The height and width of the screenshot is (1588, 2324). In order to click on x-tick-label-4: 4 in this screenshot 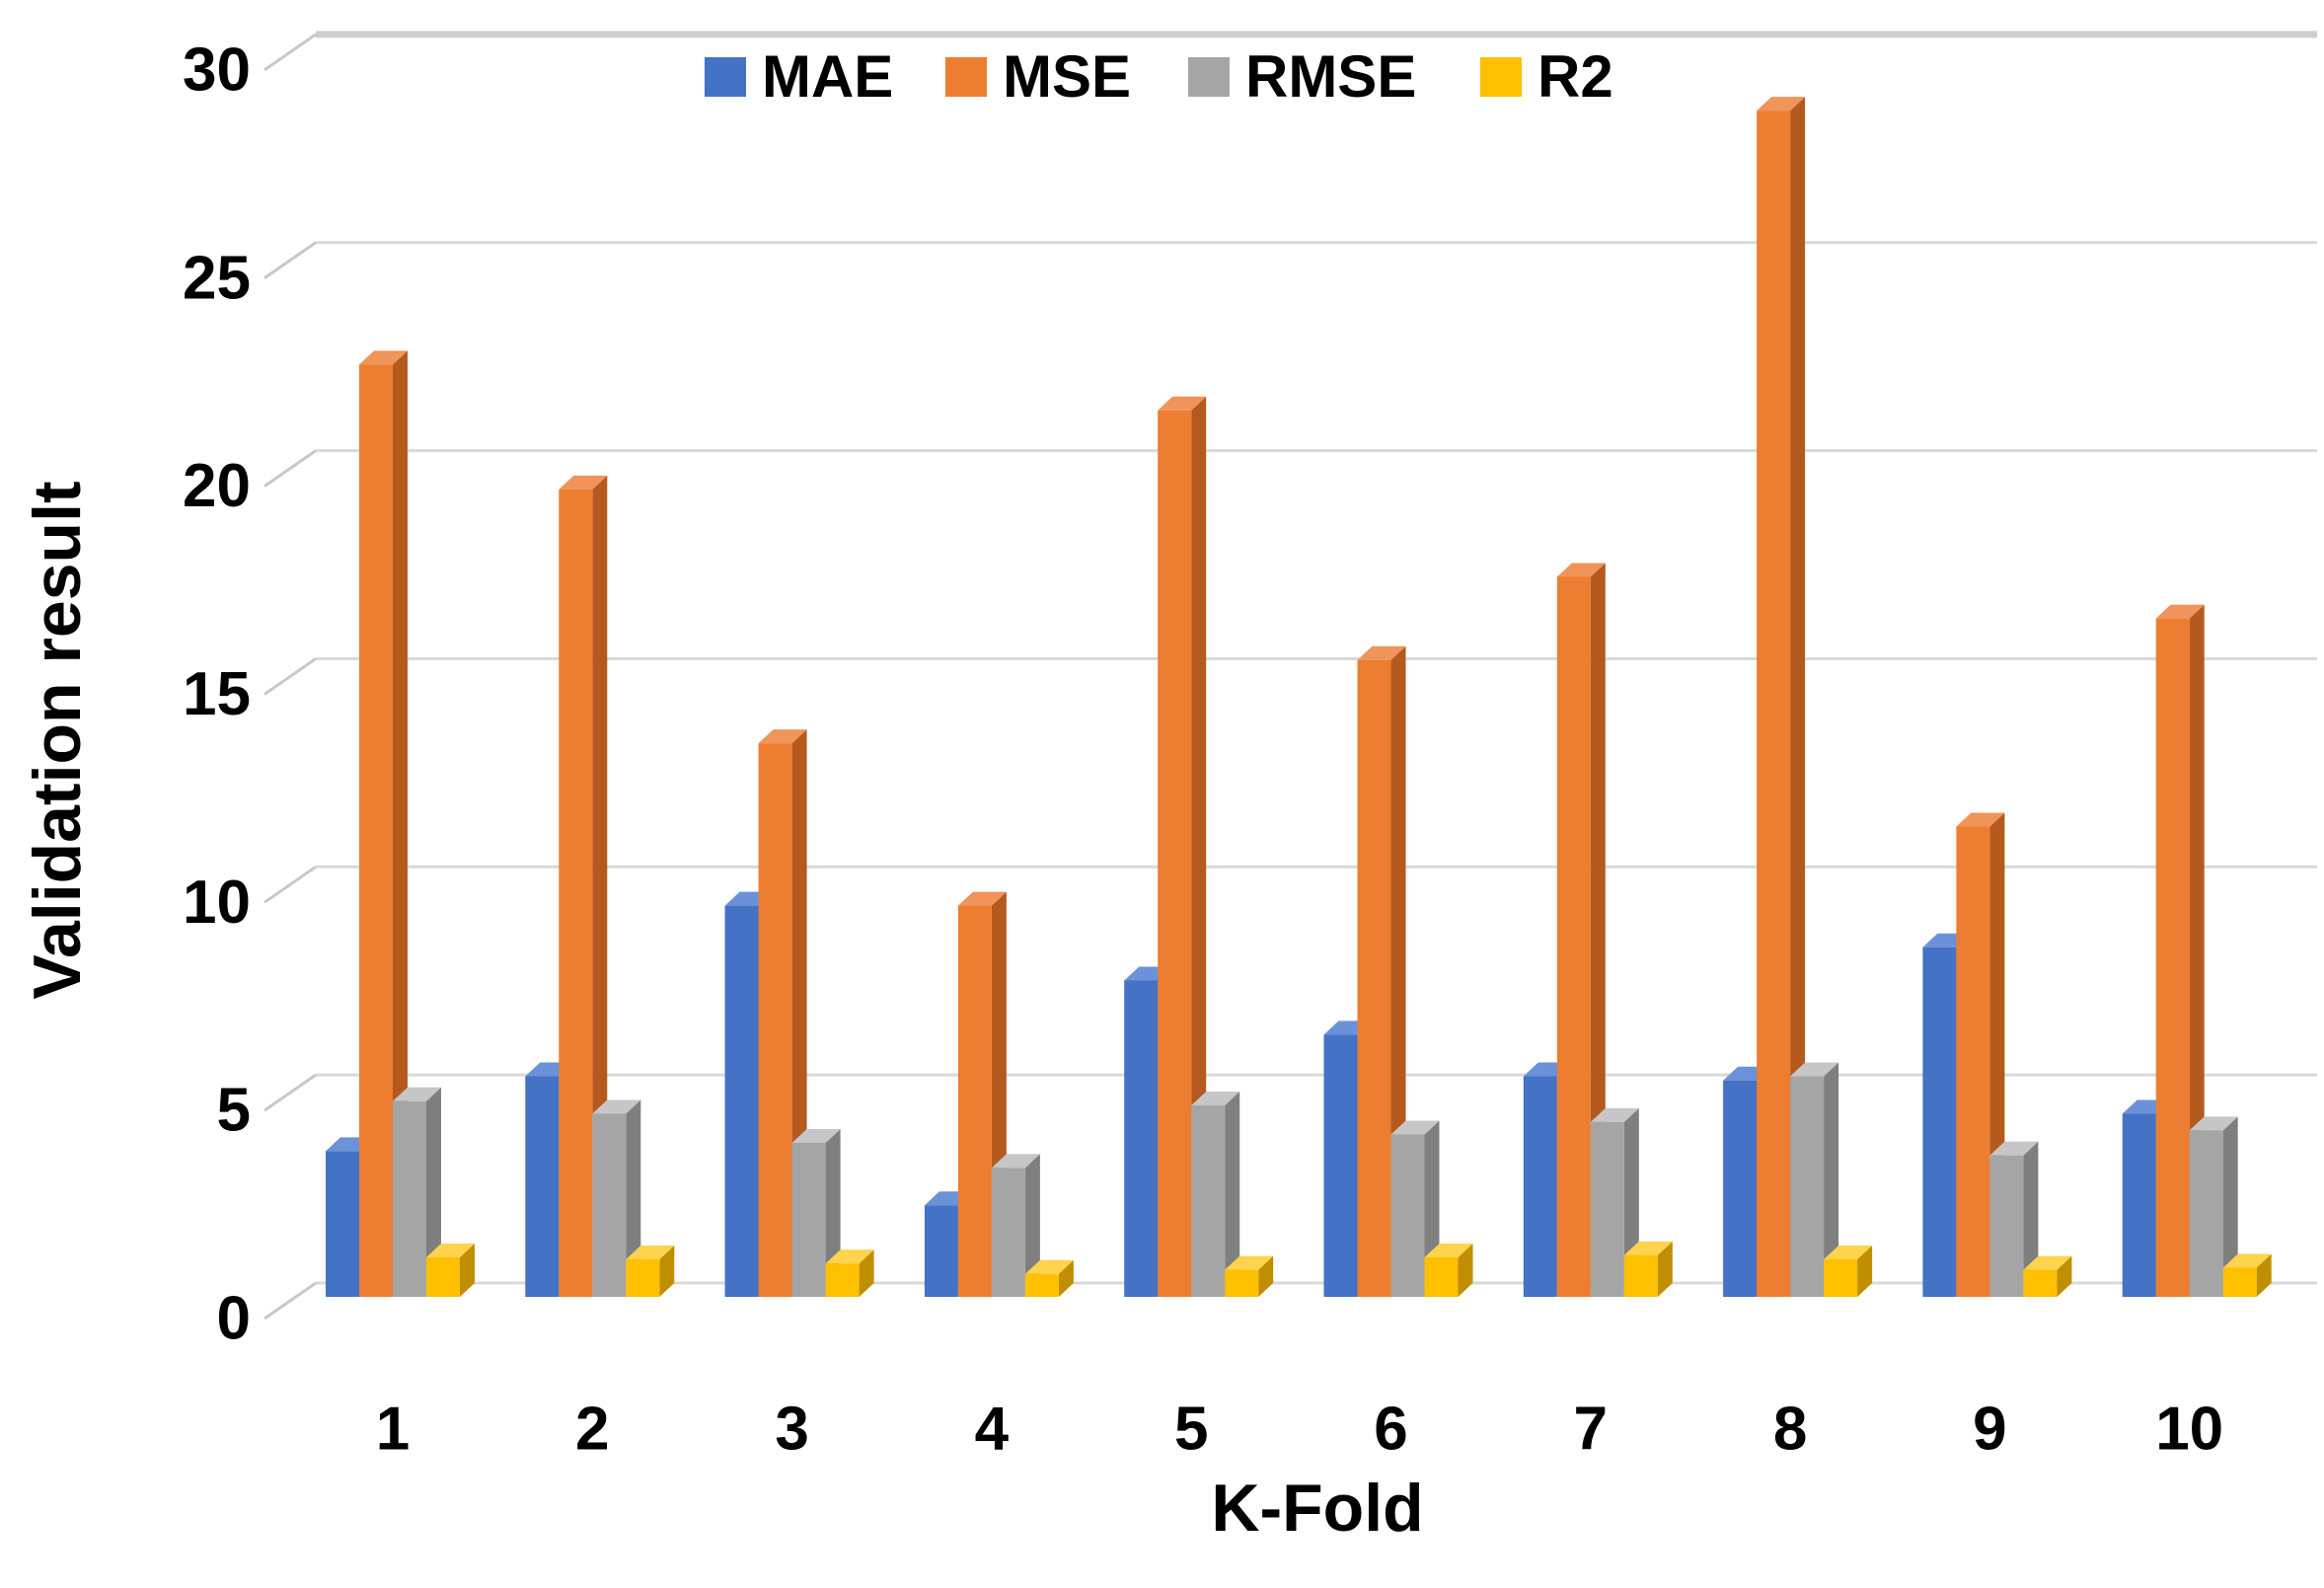, I will do `click(993, 1430)`.